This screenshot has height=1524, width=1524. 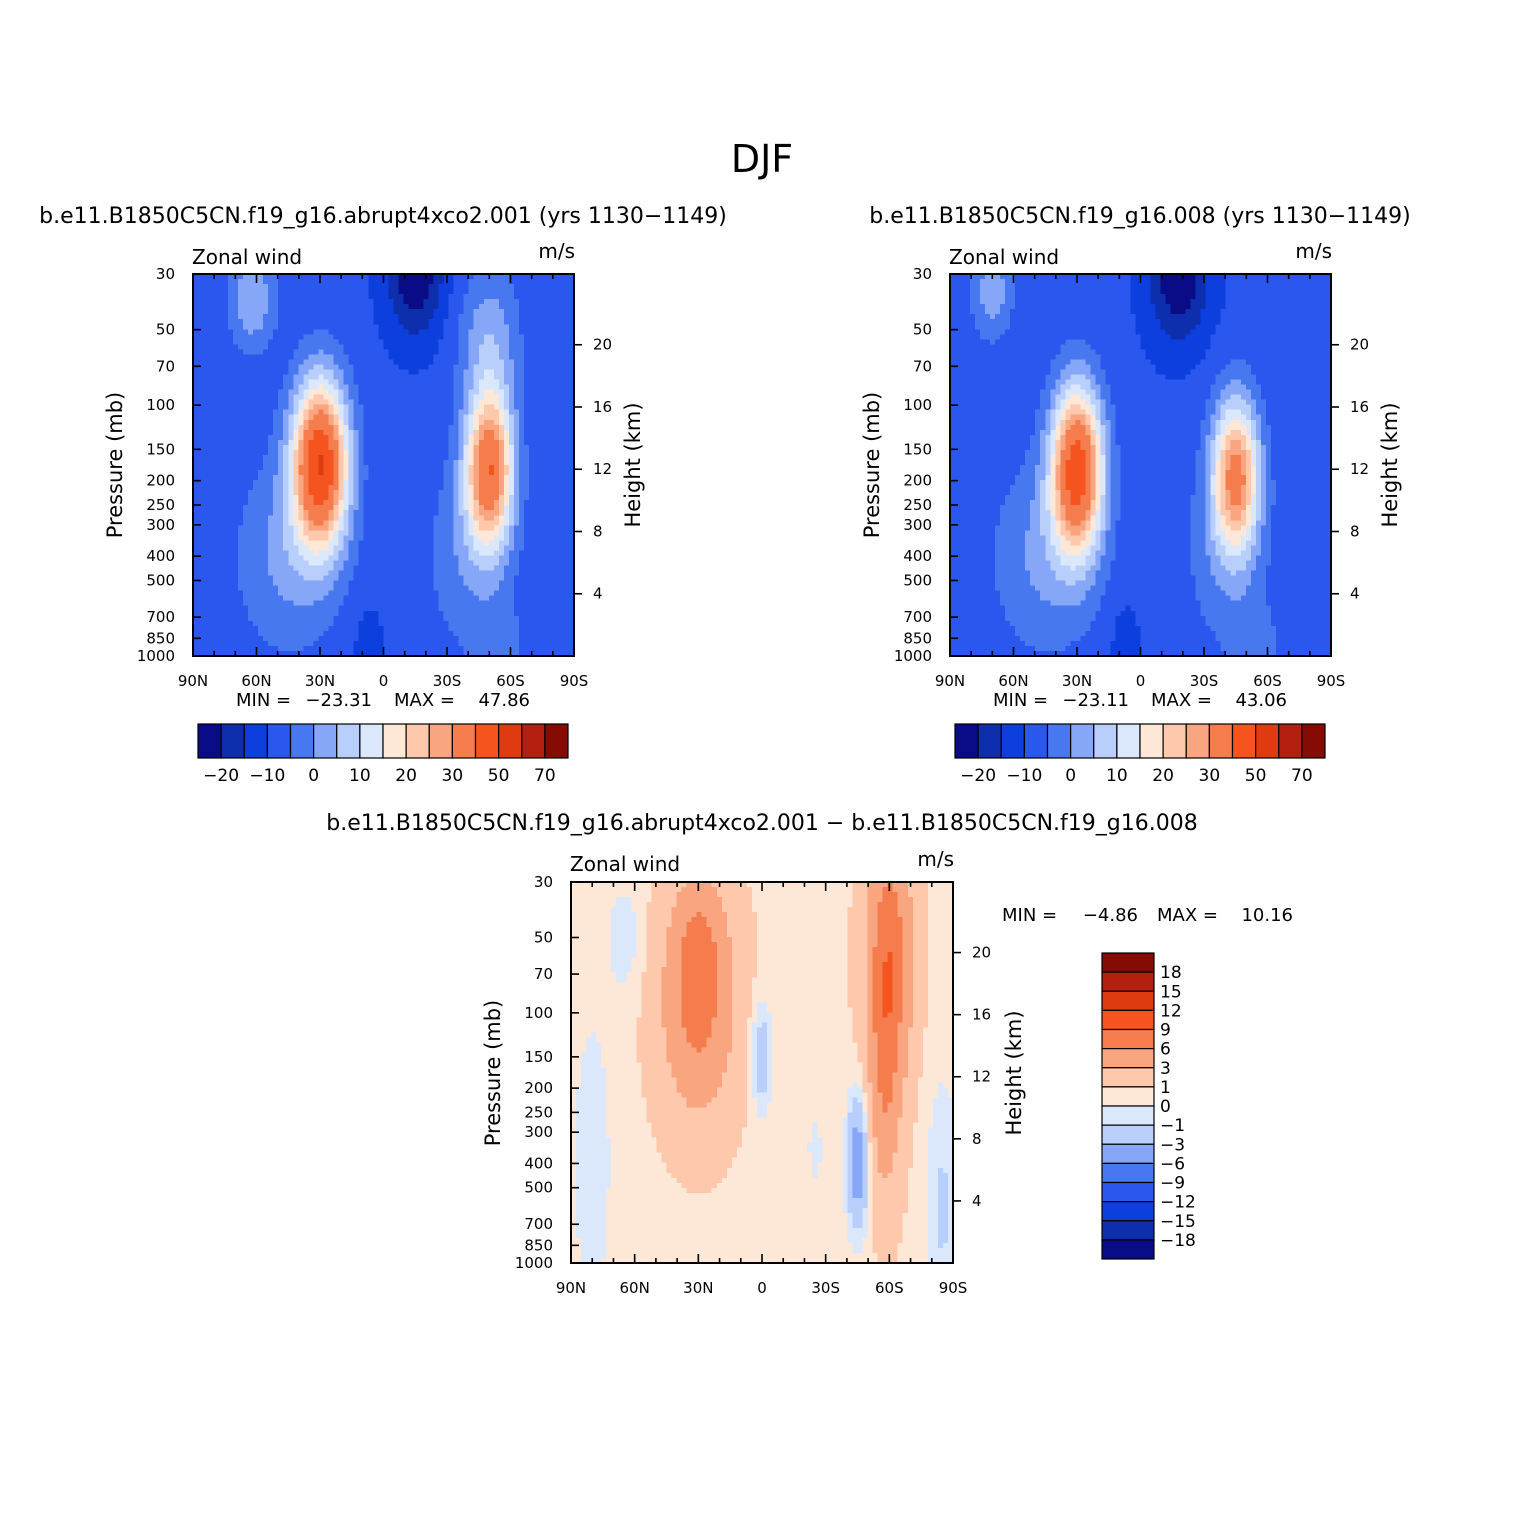 What do you see at coordinates (263, 700) in the screenshot?
I see `min-label: MIN =` at bounding box center [263, 700].